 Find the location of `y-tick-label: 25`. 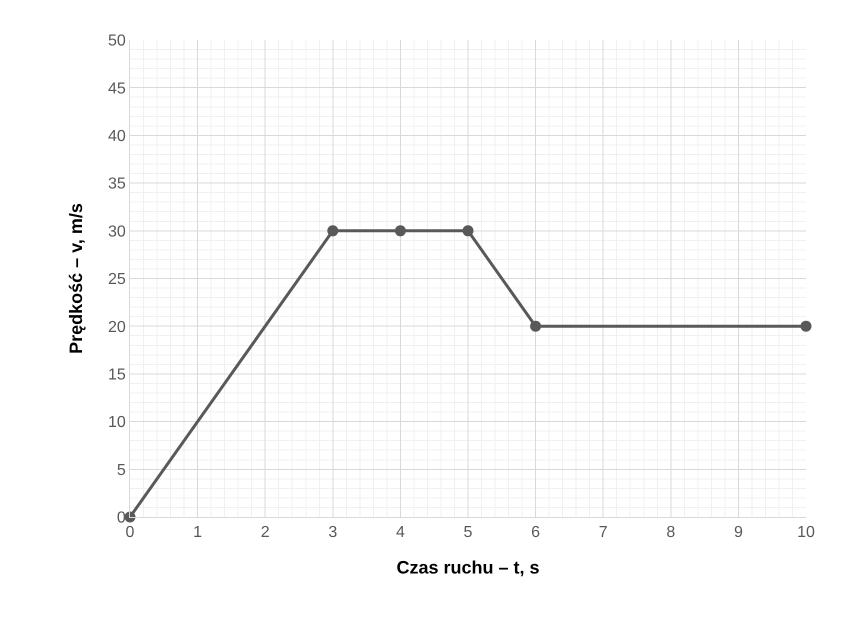

y-tick-label: 25 is located at coordinates (117, 279).